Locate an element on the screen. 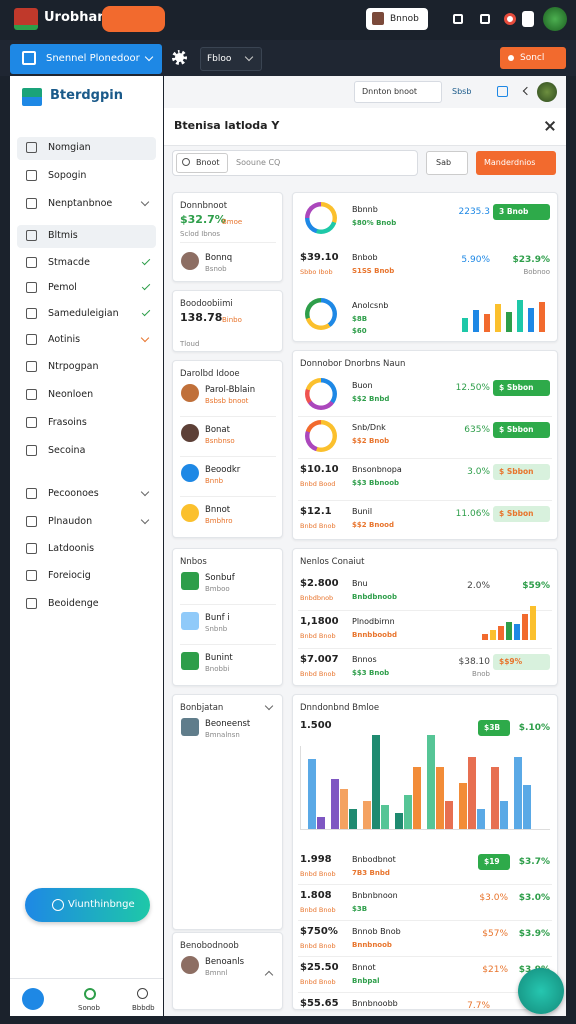  row-name: Bnnbnoobb is located at coordinates (375, 1003).